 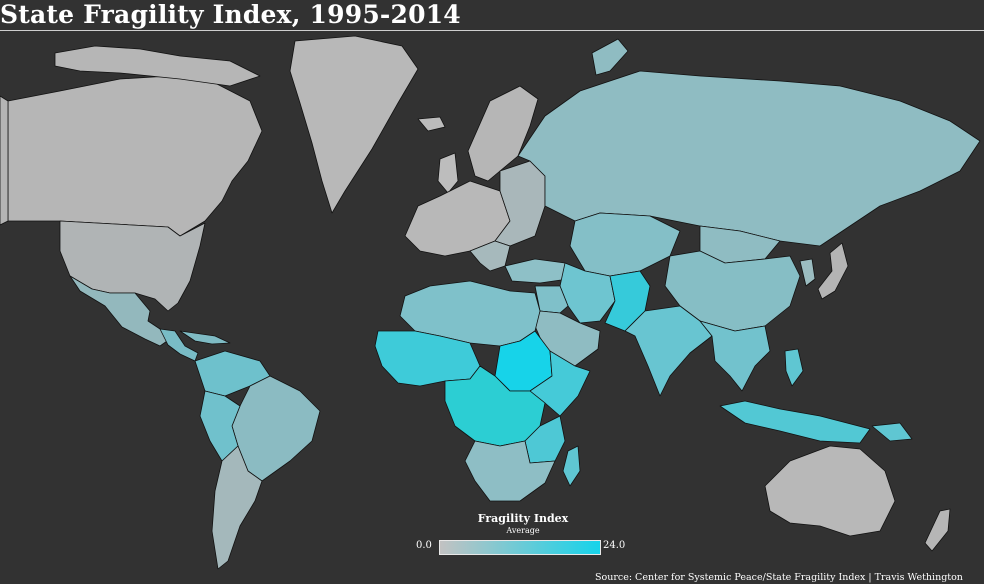 I want to click on region-alaska, so click(x=4, y=160).